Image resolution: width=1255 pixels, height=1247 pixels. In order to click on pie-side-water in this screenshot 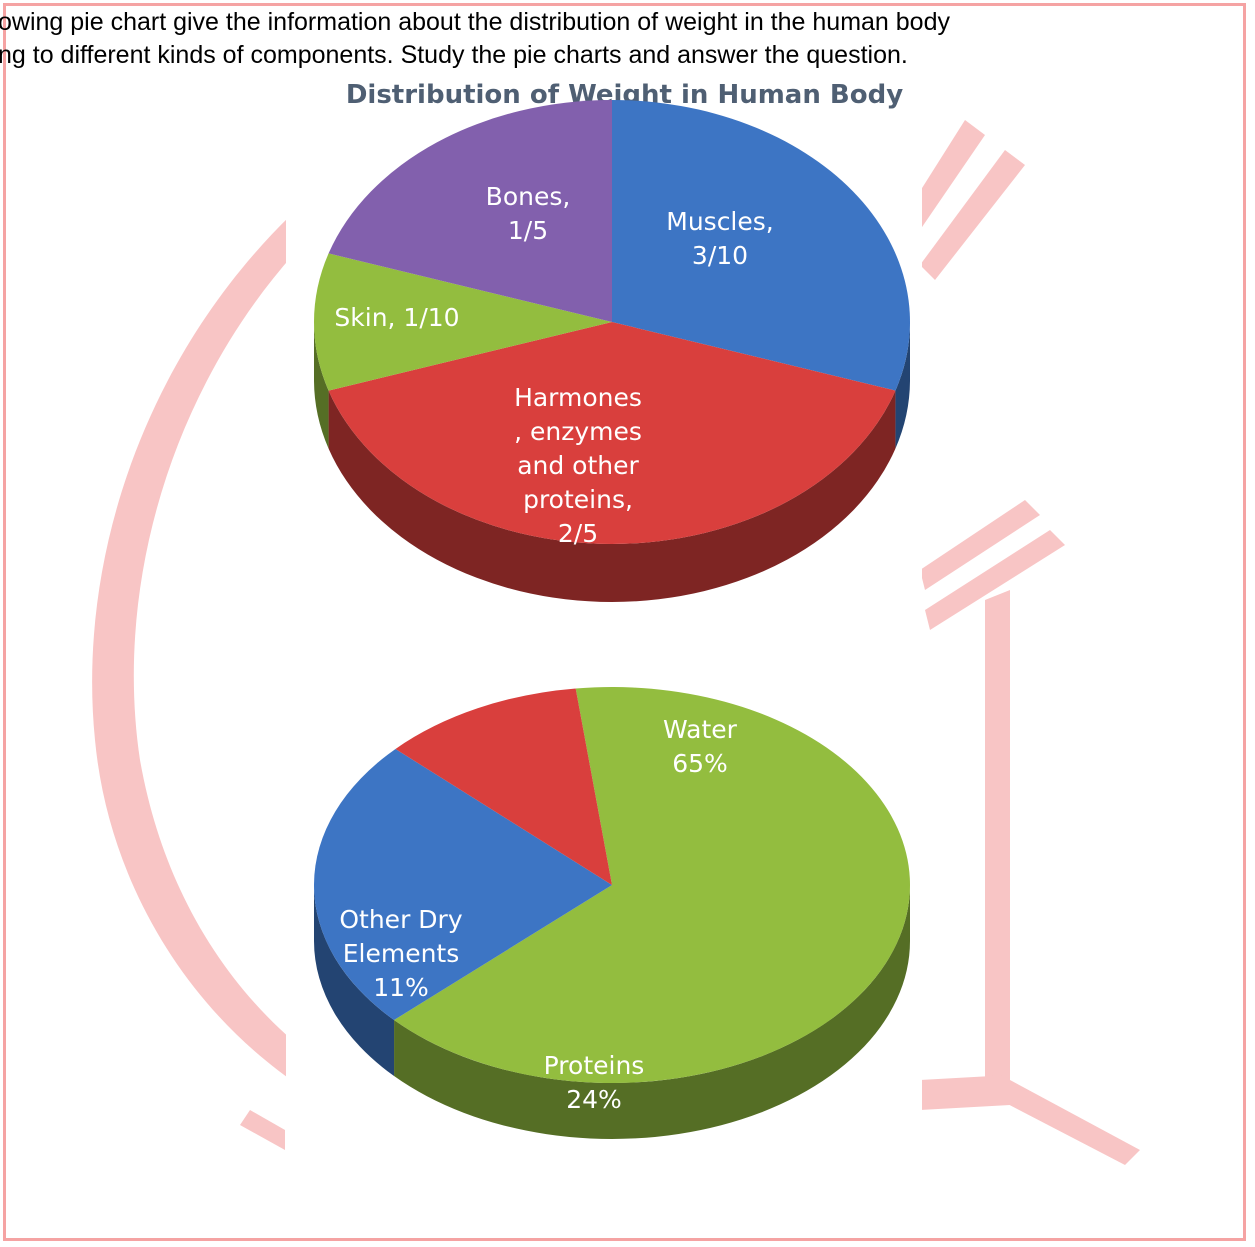, I will do `click(652, 1012)`.